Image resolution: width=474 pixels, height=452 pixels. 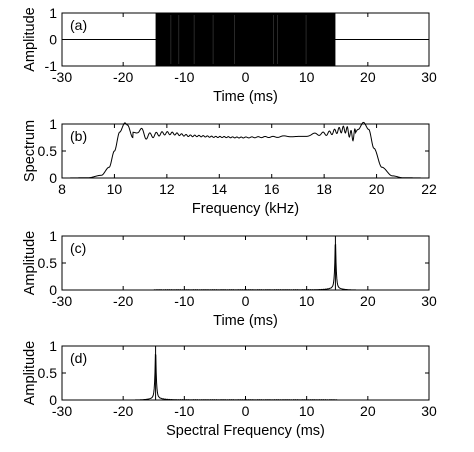 I want to click on panel-label: (d), so click(x=78, y=358).